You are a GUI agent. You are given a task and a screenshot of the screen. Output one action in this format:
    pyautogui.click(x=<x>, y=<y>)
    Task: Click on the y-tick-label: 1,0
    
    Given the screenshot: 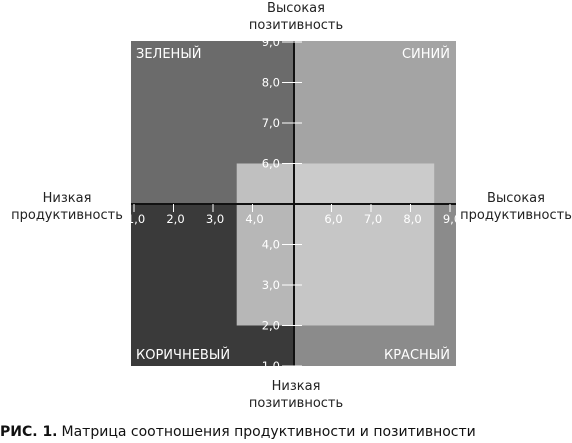 What is the action you would take?
    pyautogui.click(x=271, y=366)
    